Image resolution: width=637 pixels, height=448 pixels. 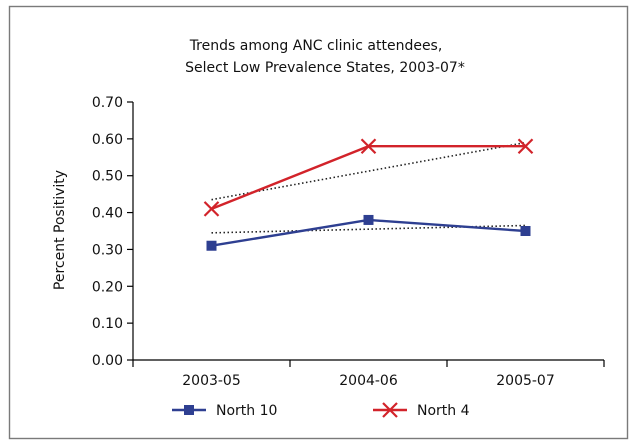 I want to click on y-tick-label: 0.60, so click(x=107, y=140).